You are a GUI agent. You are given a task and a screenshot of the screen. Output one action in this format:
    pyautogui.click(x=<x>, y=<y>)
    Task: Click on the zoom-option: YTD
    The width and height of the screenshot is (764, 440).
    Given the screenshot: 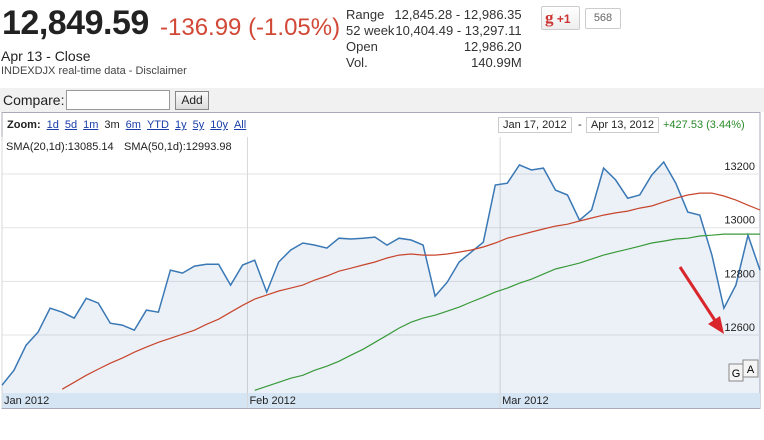 What is the action you would take?
    pyautogui.click(x=157, y=125)
    